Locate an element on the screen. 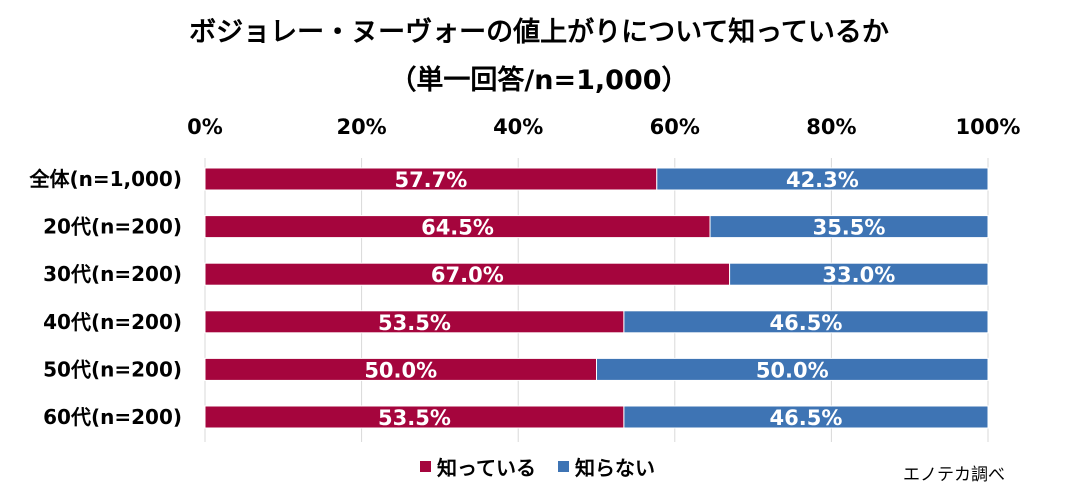 This screenshot has height=498, width=1078. x-tick-label: 0% is located at coordinates (205, 127).